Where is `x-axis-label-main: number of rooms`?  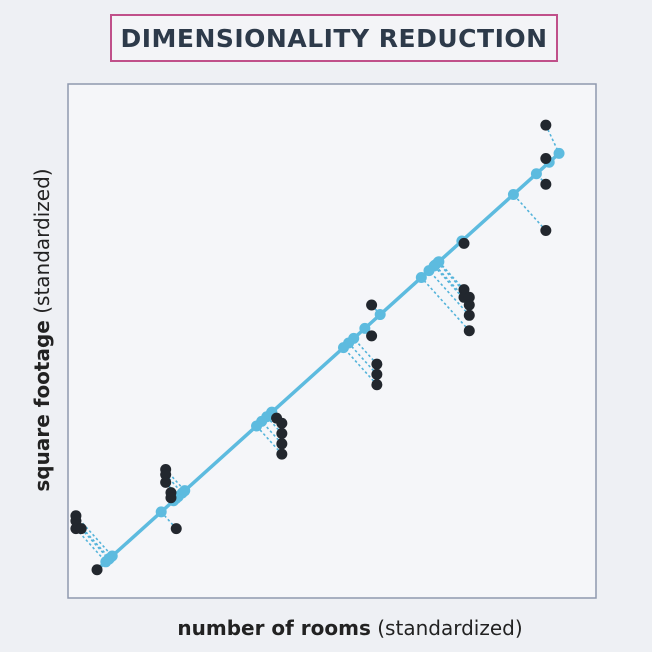 x-axis-label-main: number of rooms is located at coordinates (274, 628).